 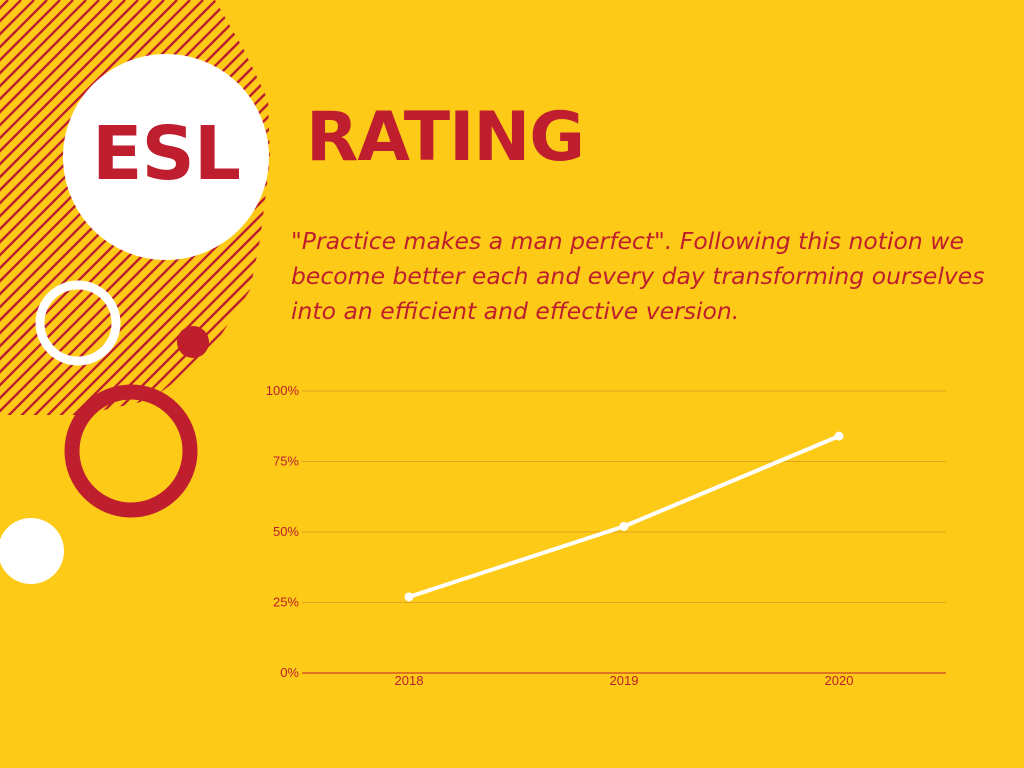 What do you see at coordinates (289, 672) in the screenshot?
I see `y-tick-label: 0%` at bounding box center [289, 672].